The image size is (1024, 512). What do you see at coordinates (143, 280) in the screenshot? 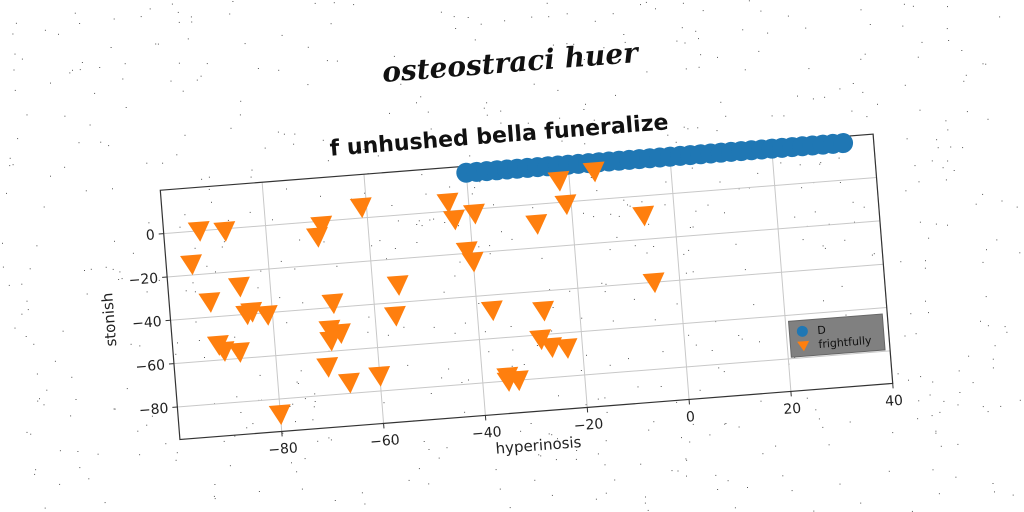
I see `y-tick-label: −20` at bounding box center [143, 280].